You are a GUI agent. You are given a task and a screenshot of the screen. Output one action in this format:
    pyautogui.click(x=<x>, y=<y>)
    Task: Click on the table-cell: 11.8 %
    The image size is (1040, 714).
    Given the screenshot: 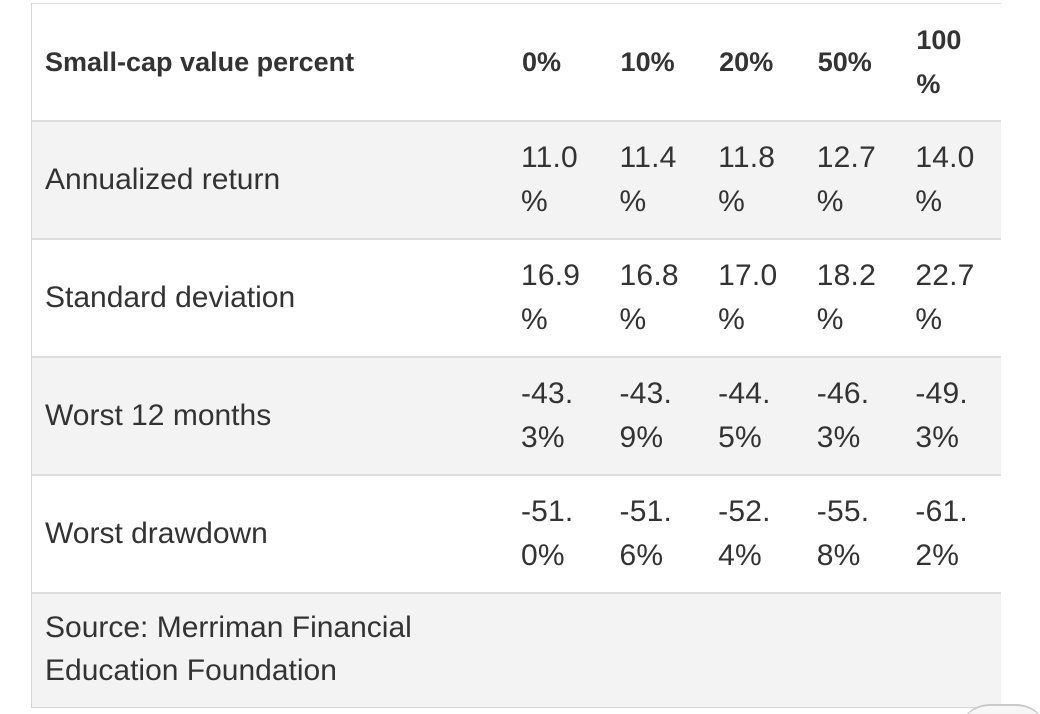 What is the action you would take?
    pyautogui.click(x=754, y=179)
    